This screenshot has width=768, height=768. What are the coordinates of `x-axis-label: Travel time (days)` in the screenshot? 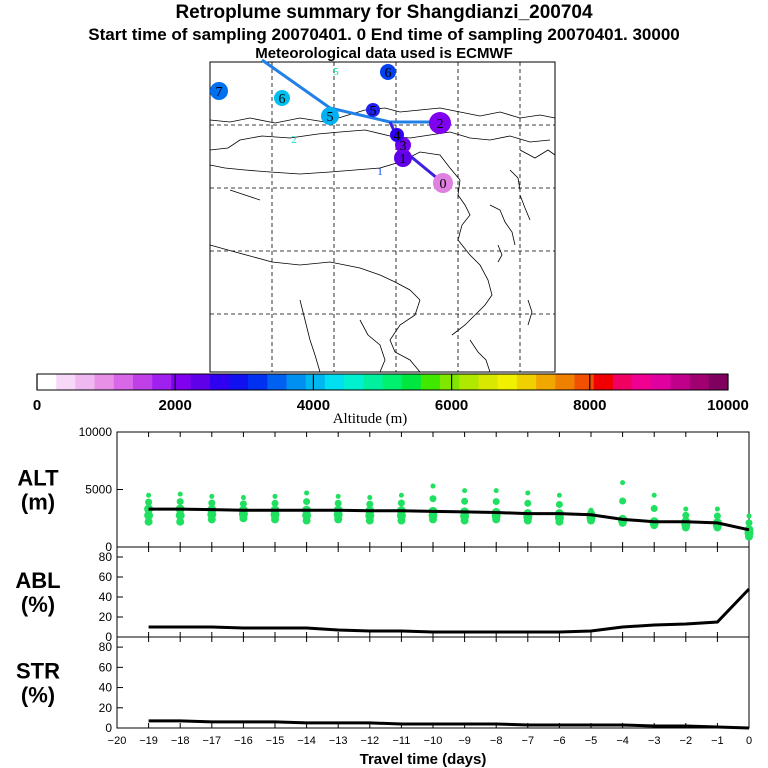 It's located at (423, 759).